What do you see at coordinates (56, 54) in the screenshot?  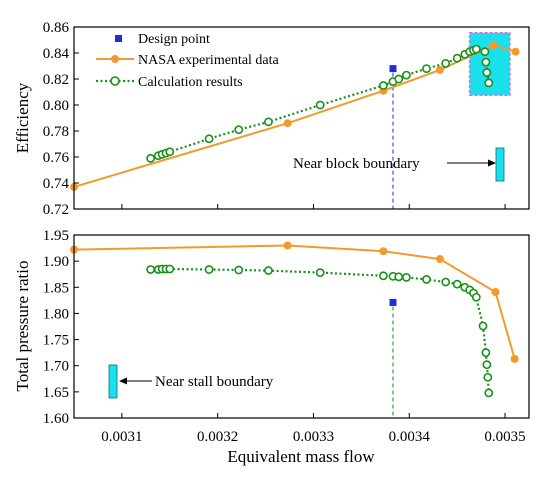 I see `efficiency-y-tick-label: 0.84` at bounding box center [56, 54].